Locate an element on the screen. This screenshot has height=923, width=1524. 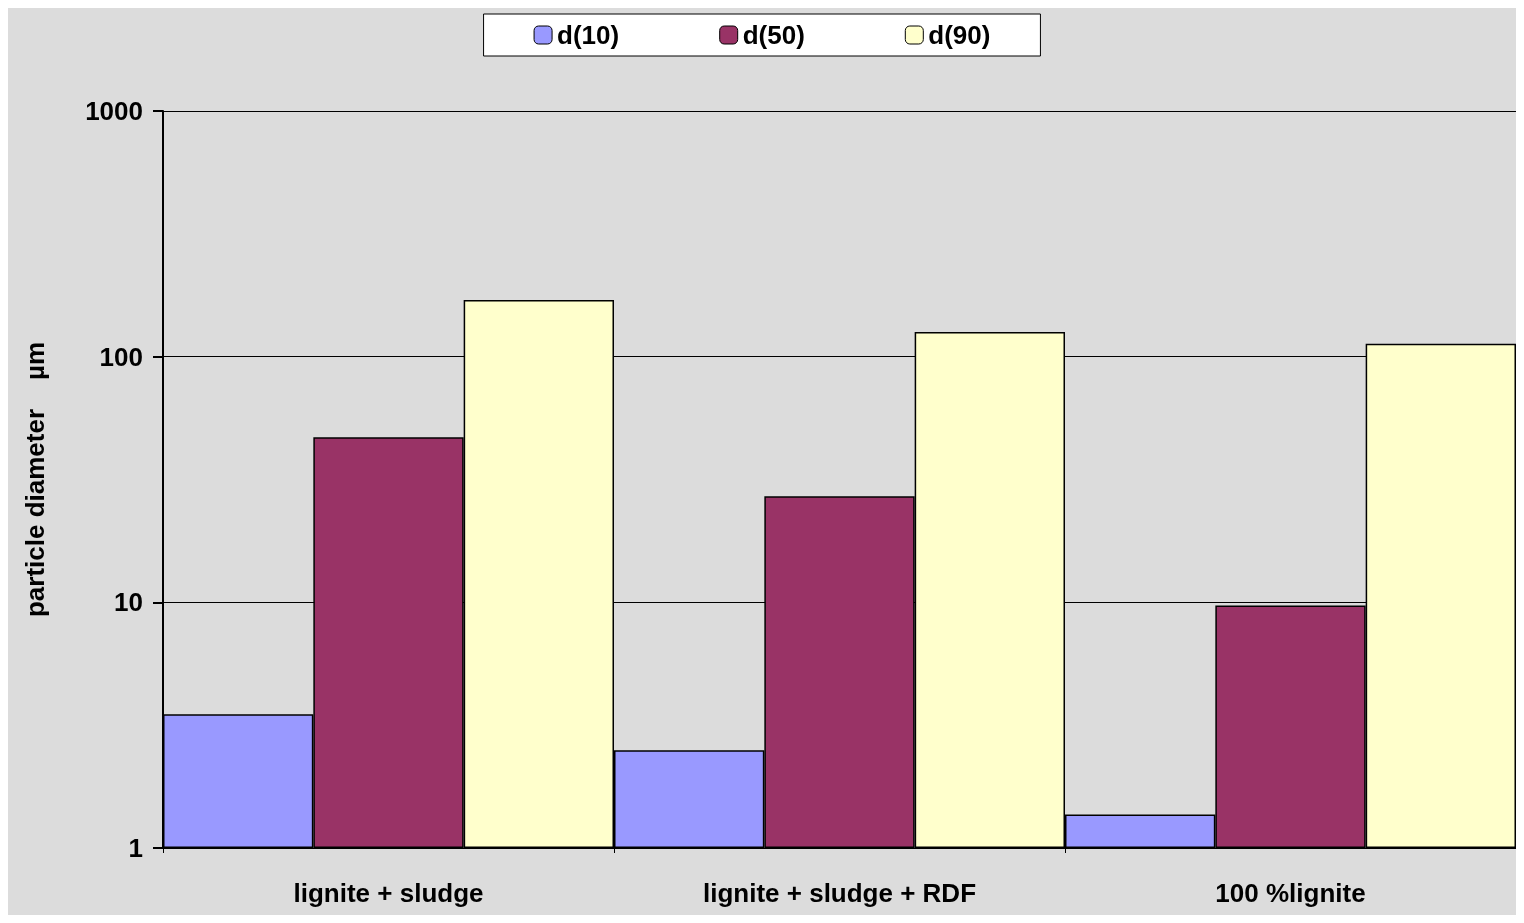
y-tick-label: 100 is located at coordinates (121, 356).